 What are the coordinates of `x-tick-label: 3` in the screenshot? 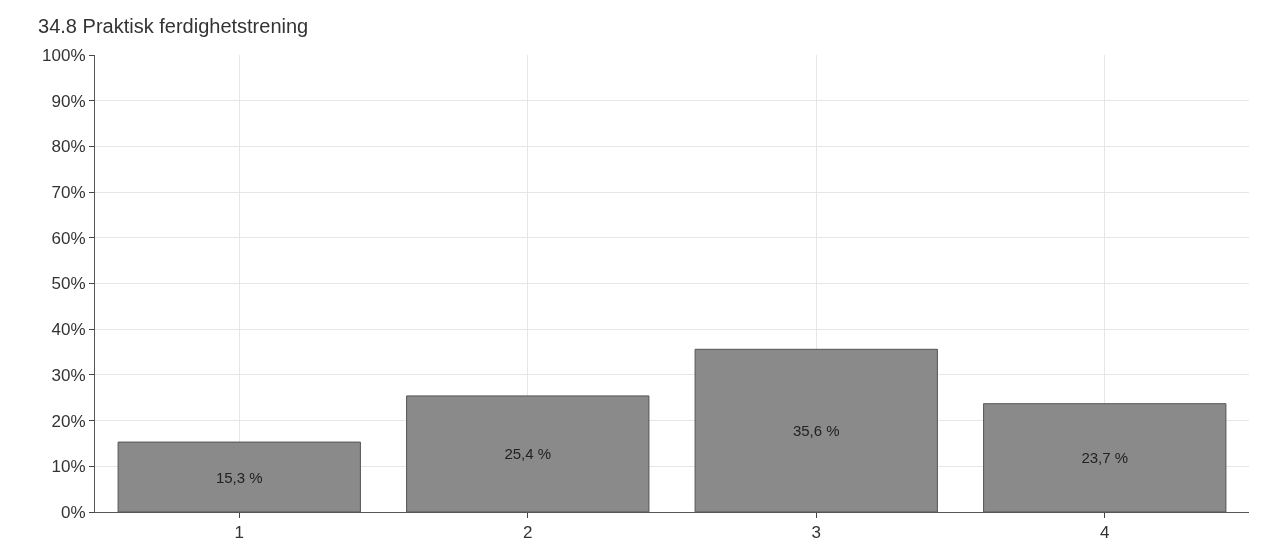 It's located at (816, 533).